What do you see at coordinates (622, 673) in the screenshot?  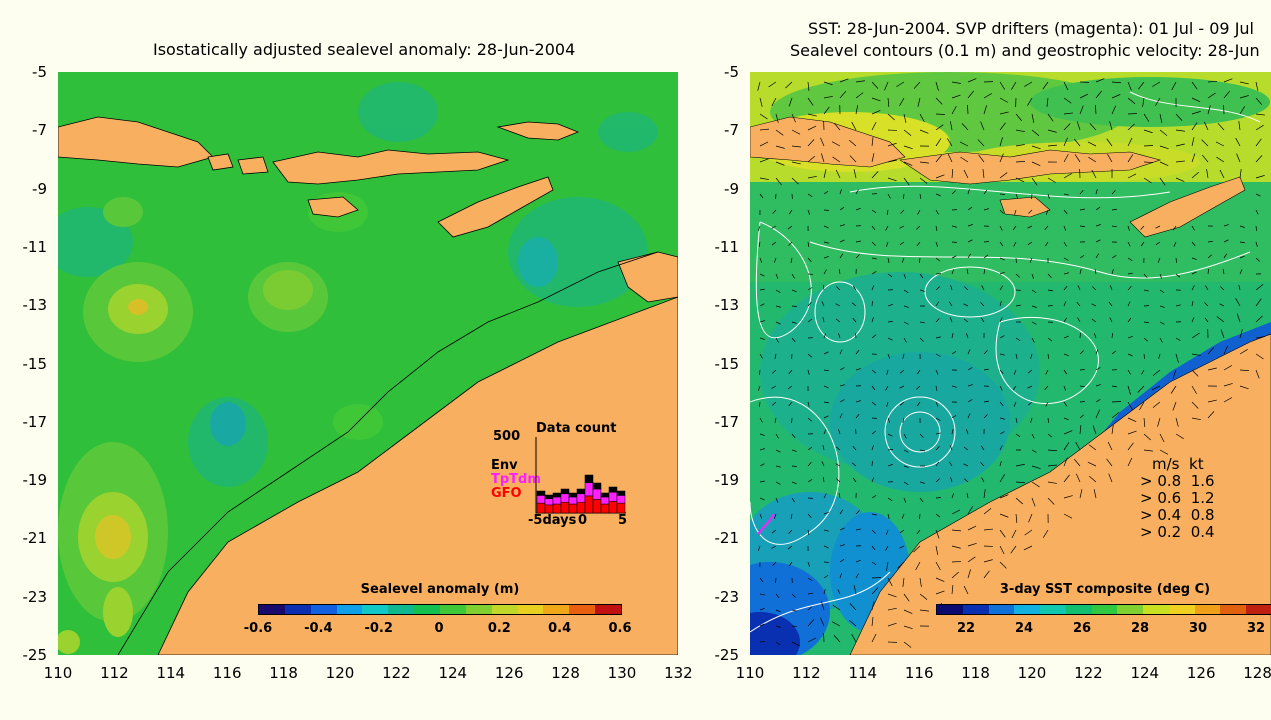 I see `left-x-tick: 130` at bounding box center [622, 673].